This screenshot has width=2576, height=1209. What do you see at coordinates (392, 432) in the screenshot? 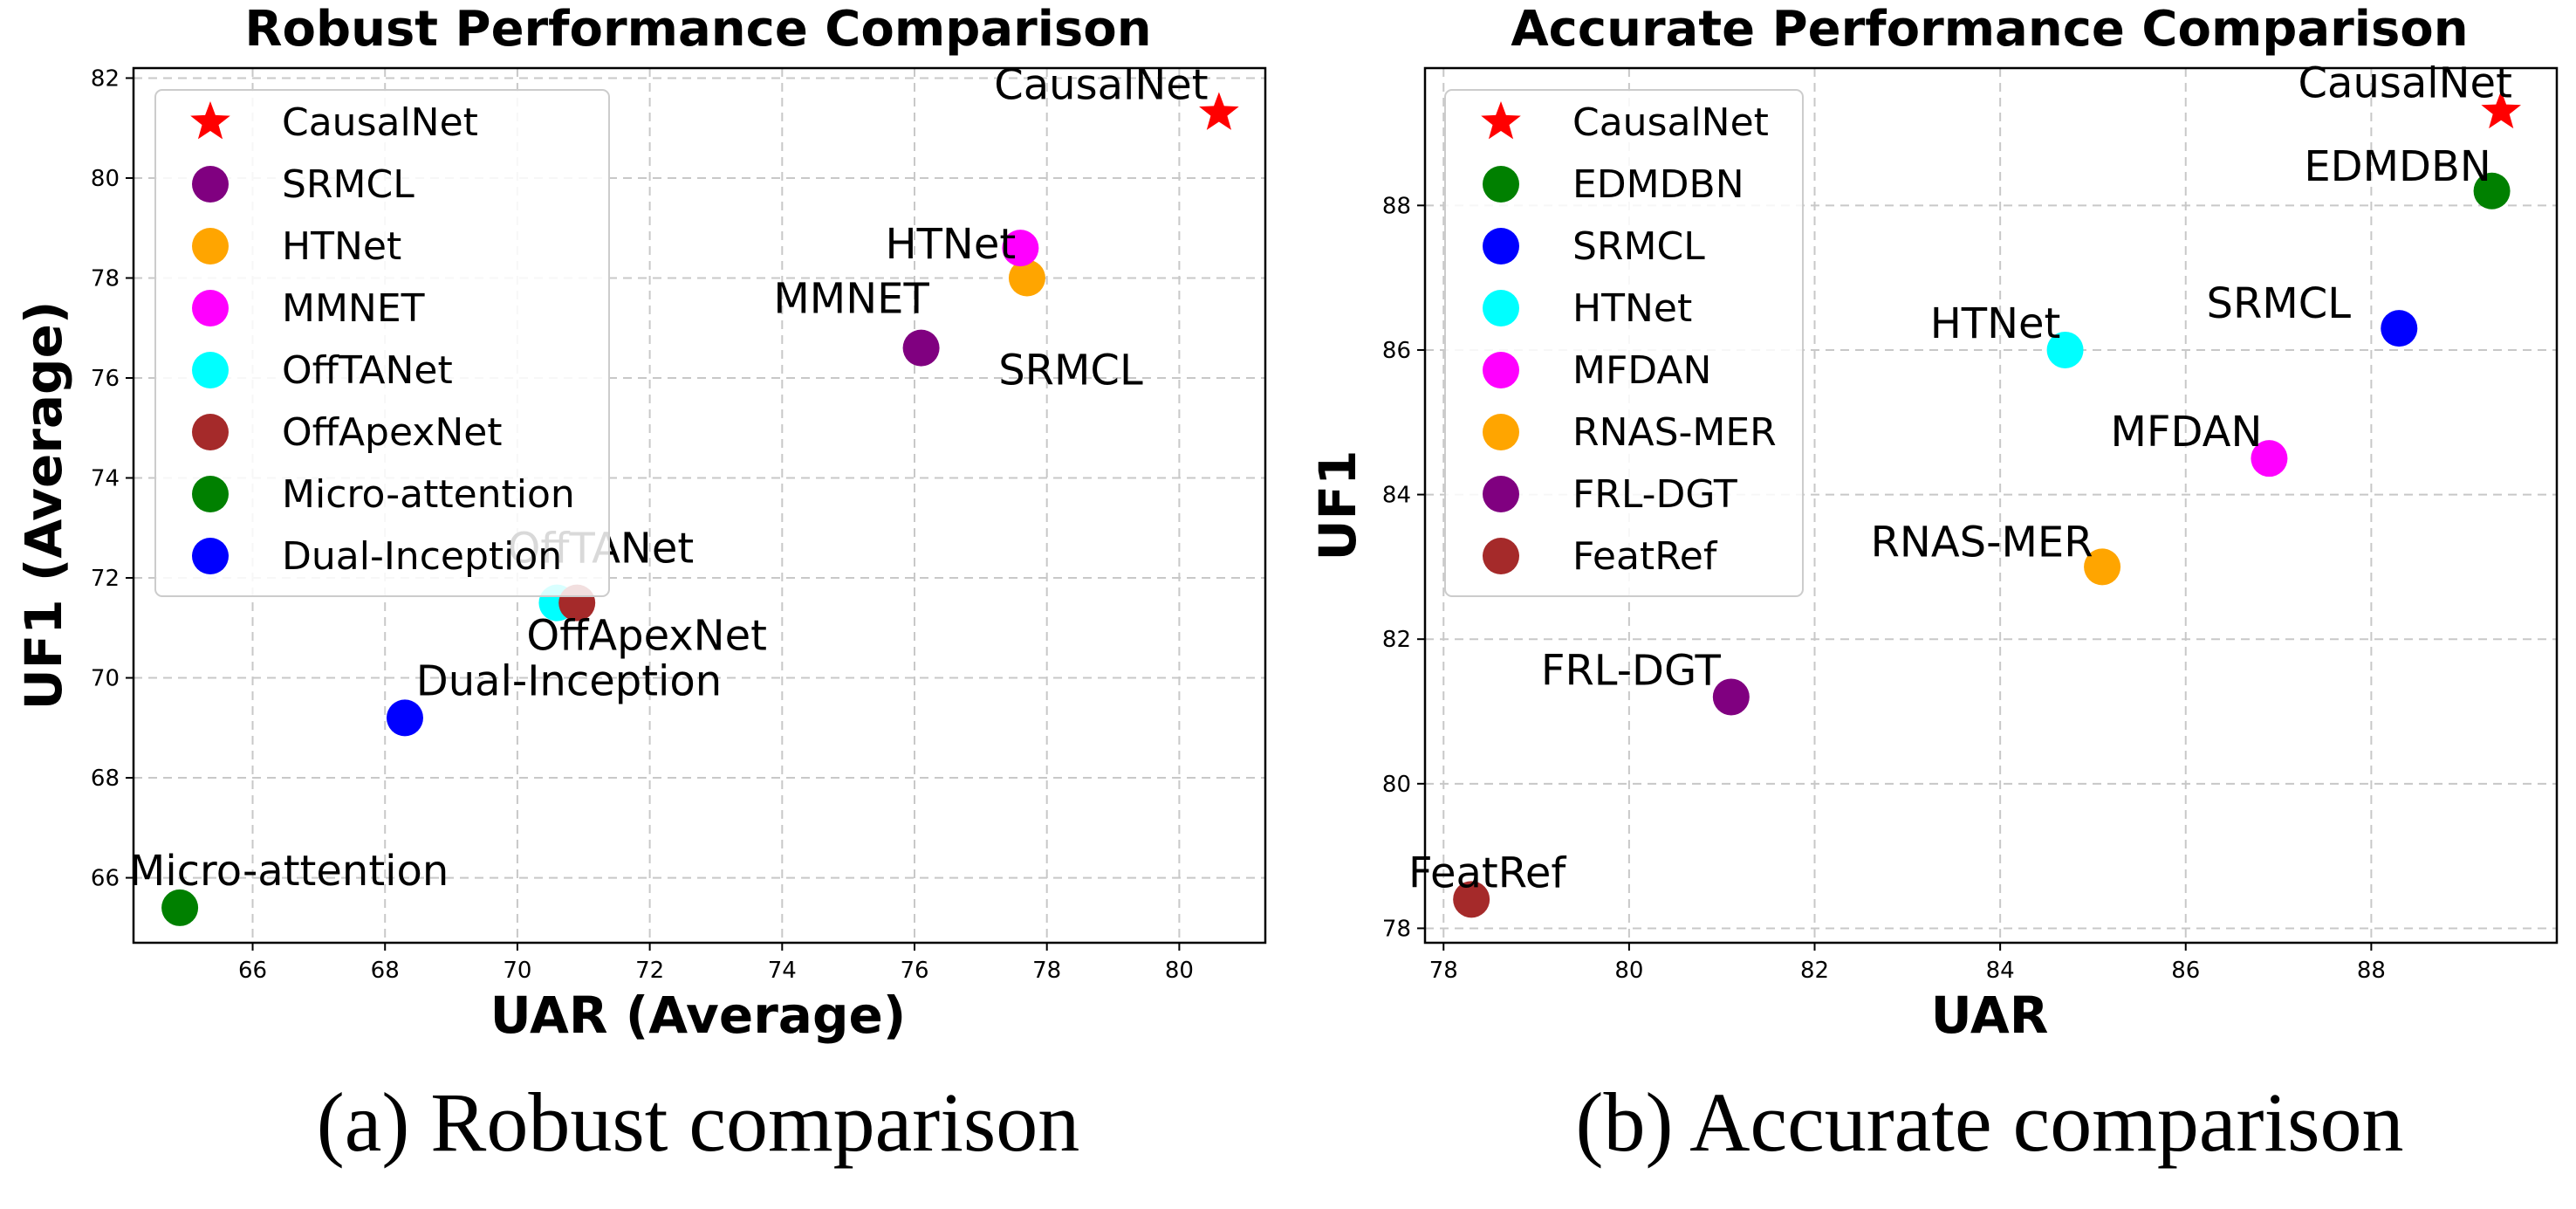
I see `legend-label: OffApexNet` at bounding box center [392, 432].